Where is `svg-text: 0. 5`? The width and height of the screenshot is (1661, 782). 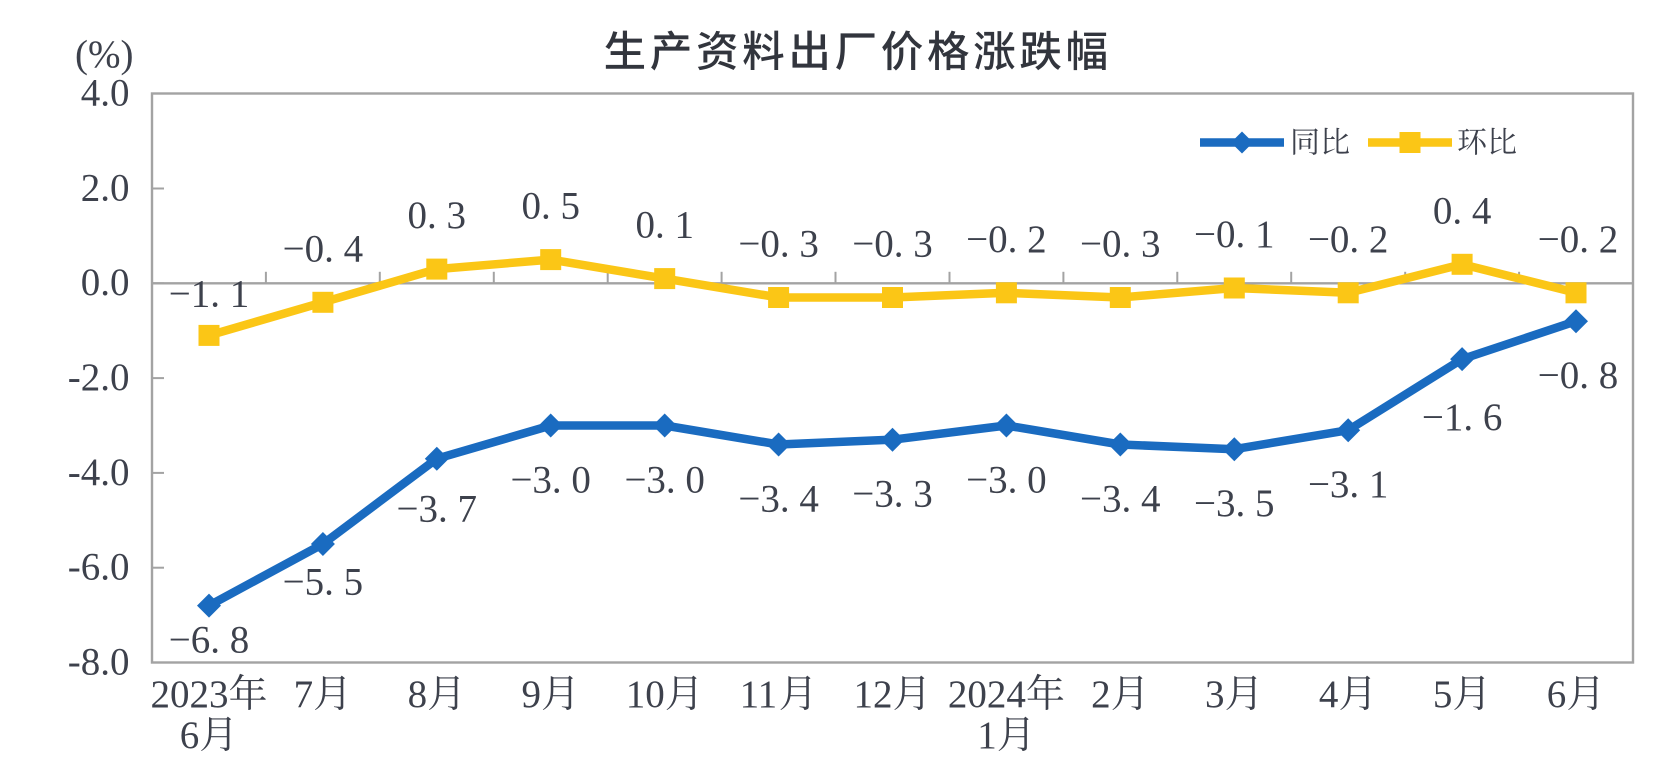 svg-text: 0. 5 is located at coordinates (550, 206).